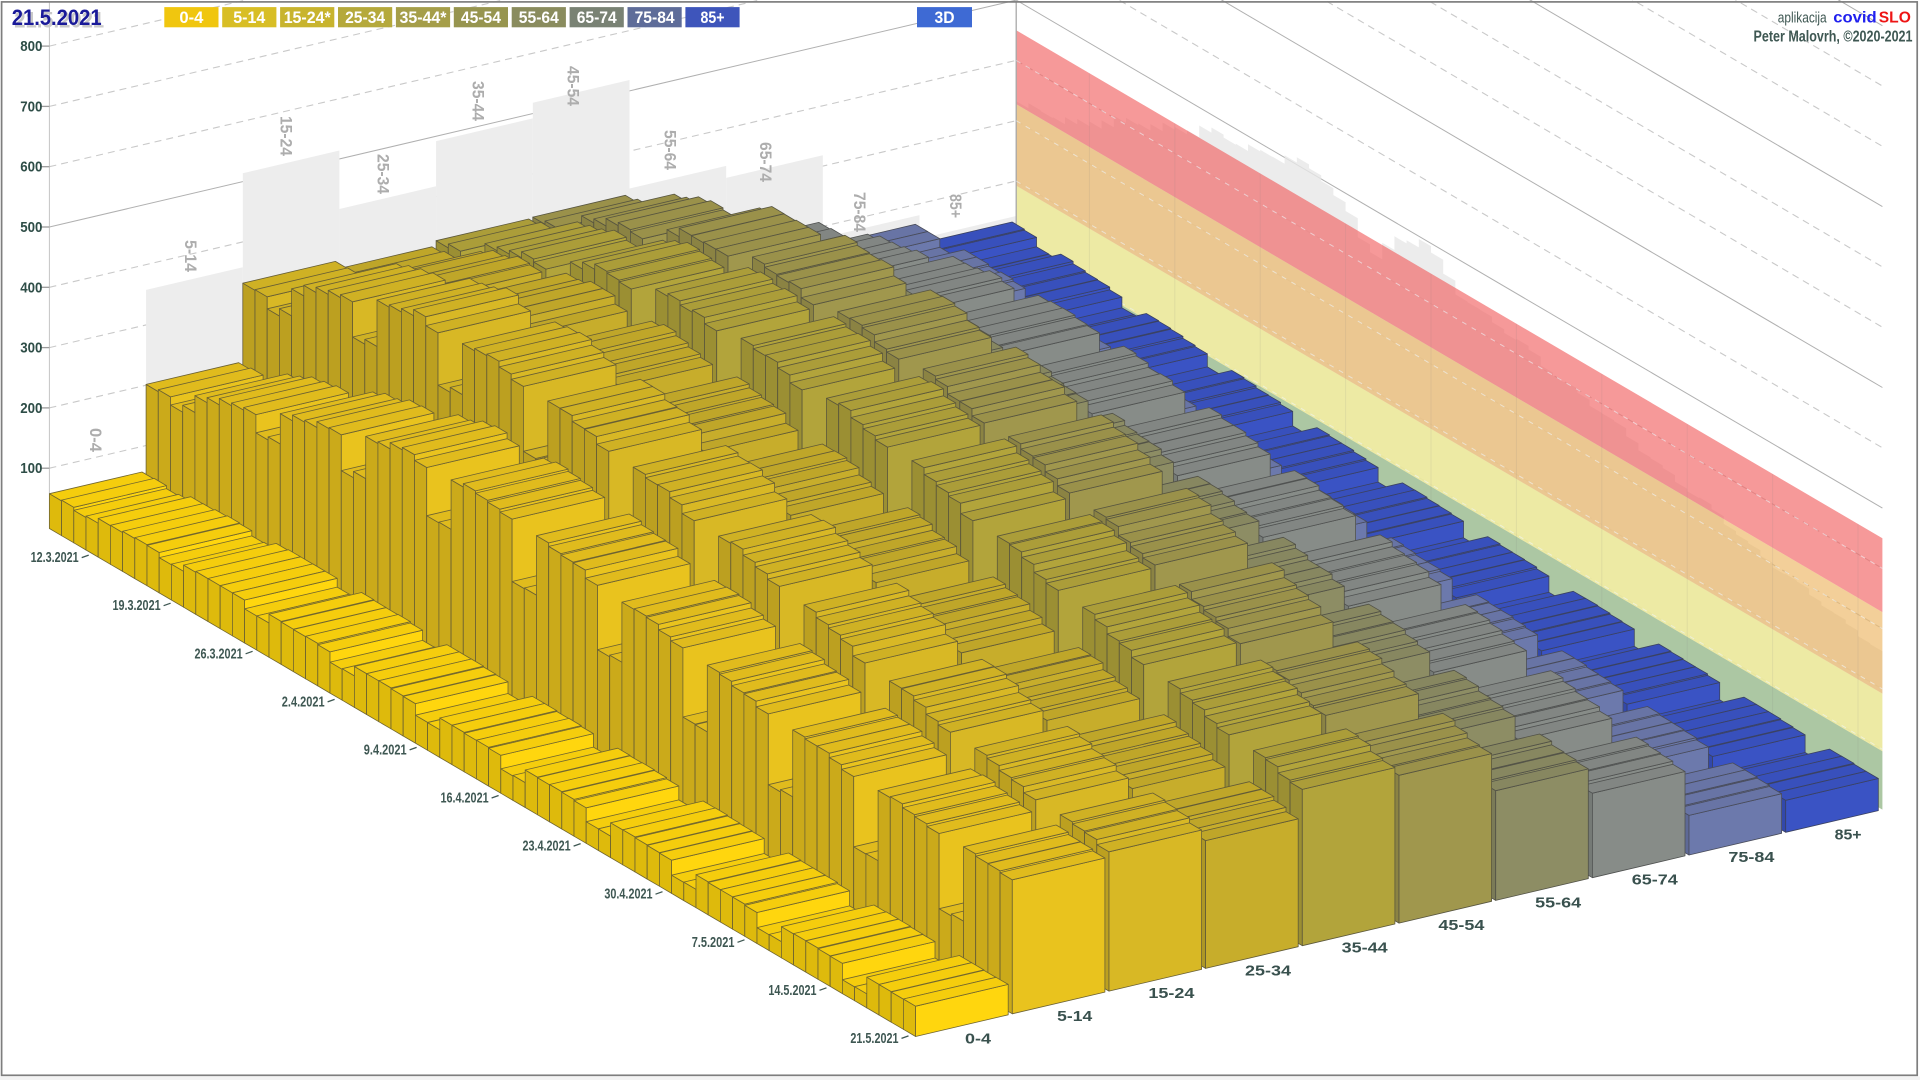  Describe the element at coordinates (137, 605) in the screenshot. I see `svg-text: 19.3.2021` at that location.